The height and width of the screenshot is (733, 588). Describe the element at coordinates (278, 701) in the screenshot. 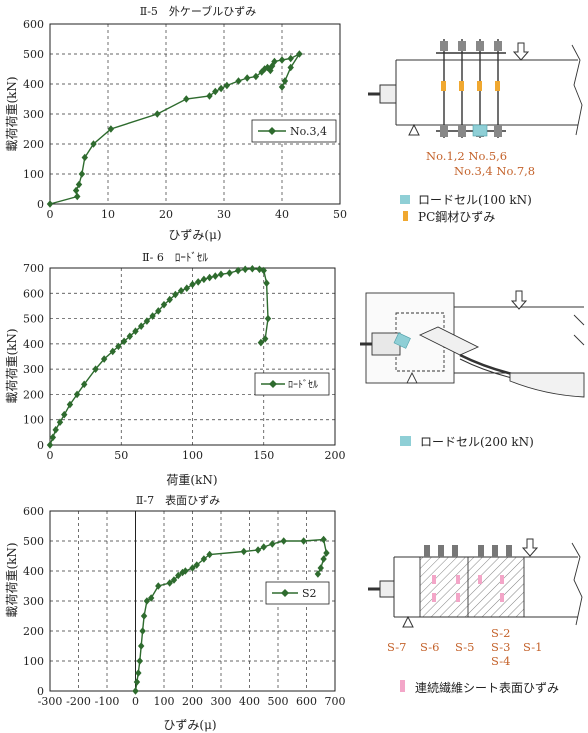

I see `x-tick-label: 500` at that location.